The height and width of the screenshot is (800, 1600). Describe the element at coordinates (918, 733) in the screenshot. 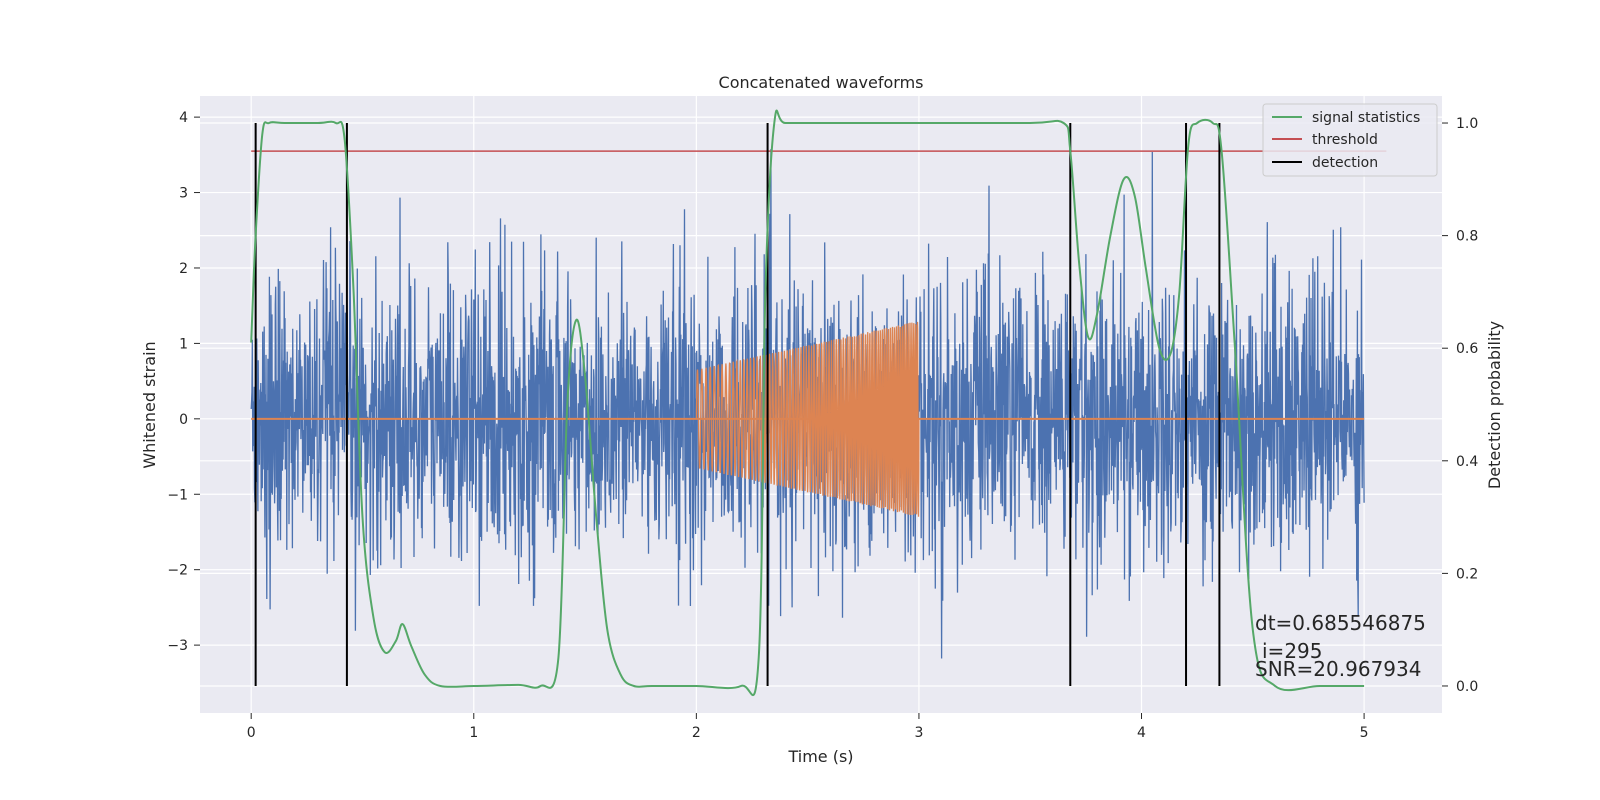

I see `x-tick-label: 3` at that location.